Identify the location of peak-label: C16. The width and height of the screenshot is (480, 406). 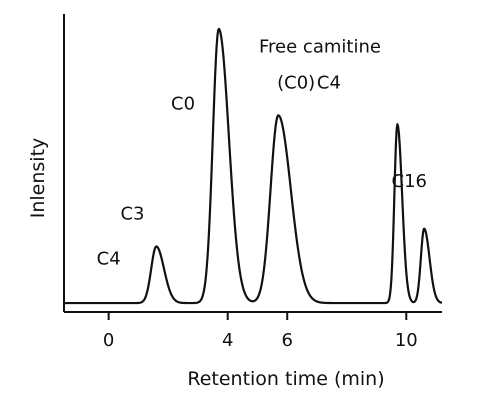
(409, 181).